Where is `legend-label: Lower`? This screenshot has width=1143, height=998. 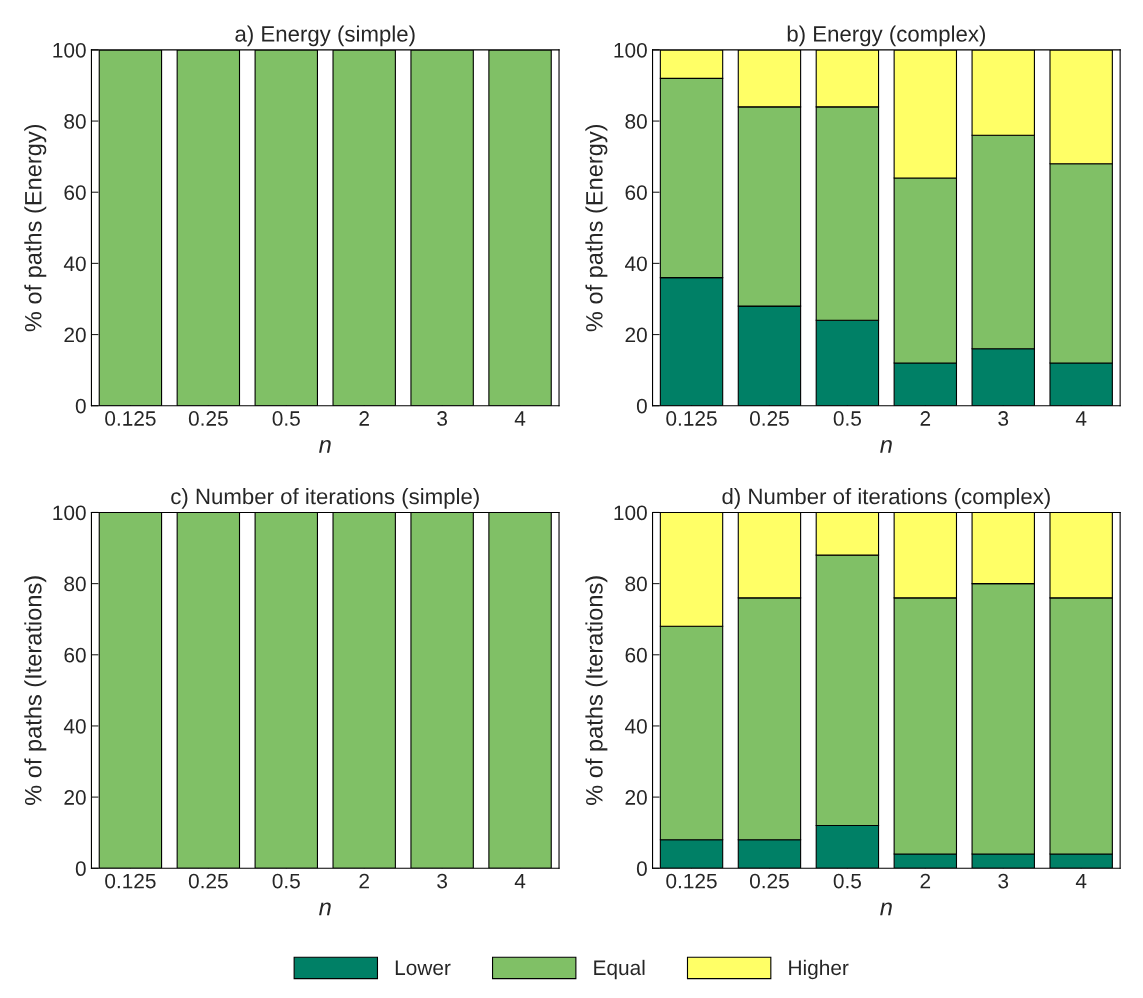
legend-label: Lower is located at coordinates (423, 968).